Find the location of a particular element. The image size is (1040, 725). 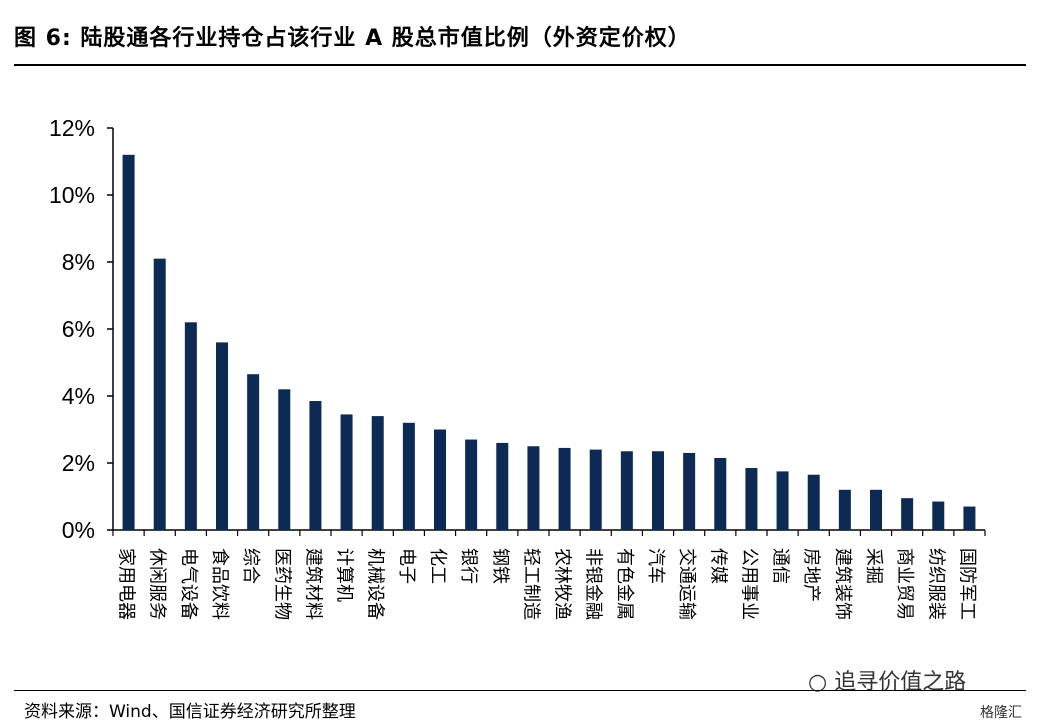

category-label: 非银金融 is located at coordinates (593, 584).